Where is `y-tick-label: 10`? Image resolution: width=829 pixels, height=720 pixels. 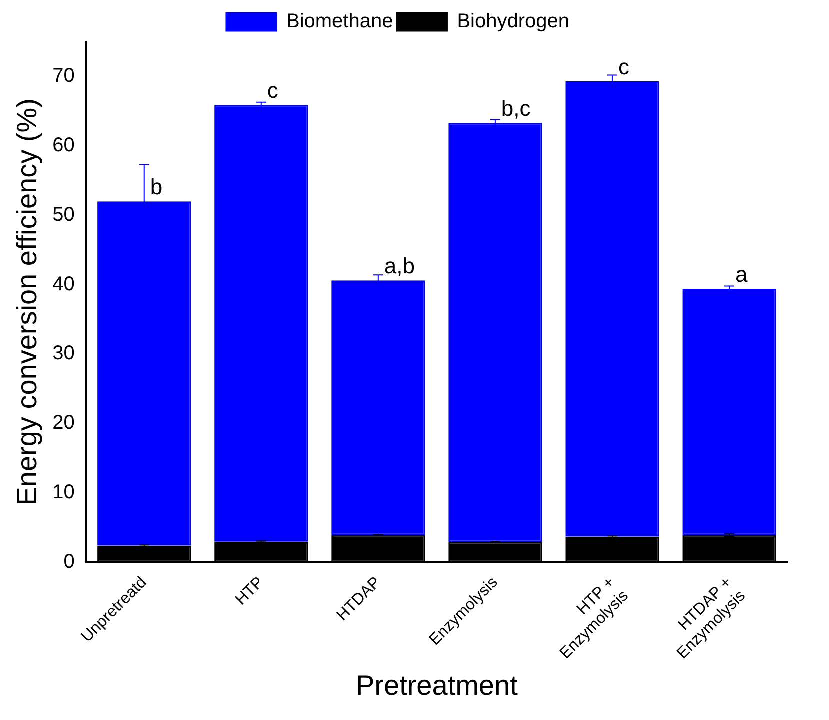
y-tick-label: 10 is located at coordinates (63, 493).